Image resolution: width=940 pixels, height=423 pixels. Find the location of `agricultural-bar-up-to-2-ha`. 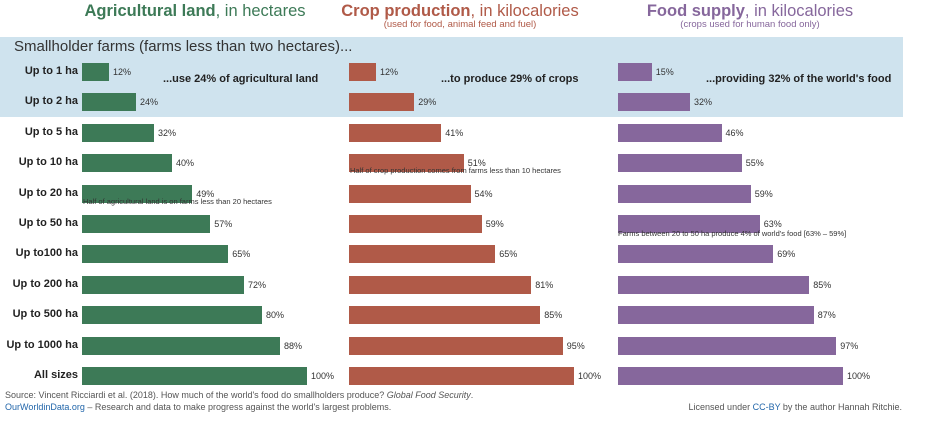

agricultural-bar-up-to-2-ha is located at coordinates (109, 102).